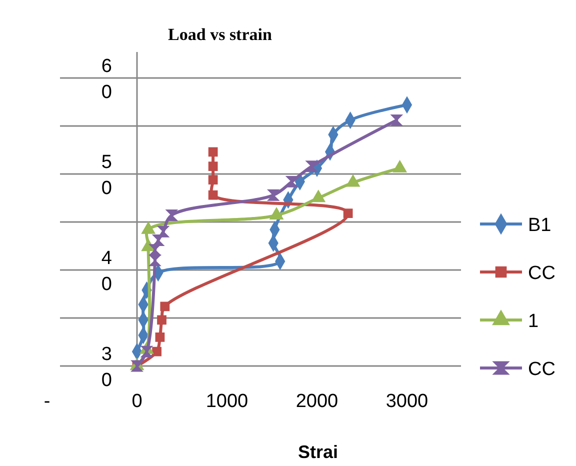 The width and height of the screenshot is (576, 466). What do you see at coordinates (106, 79) in the screenshot?
I see `y-tick-label: 6 0` at bounding box center [106, 79].